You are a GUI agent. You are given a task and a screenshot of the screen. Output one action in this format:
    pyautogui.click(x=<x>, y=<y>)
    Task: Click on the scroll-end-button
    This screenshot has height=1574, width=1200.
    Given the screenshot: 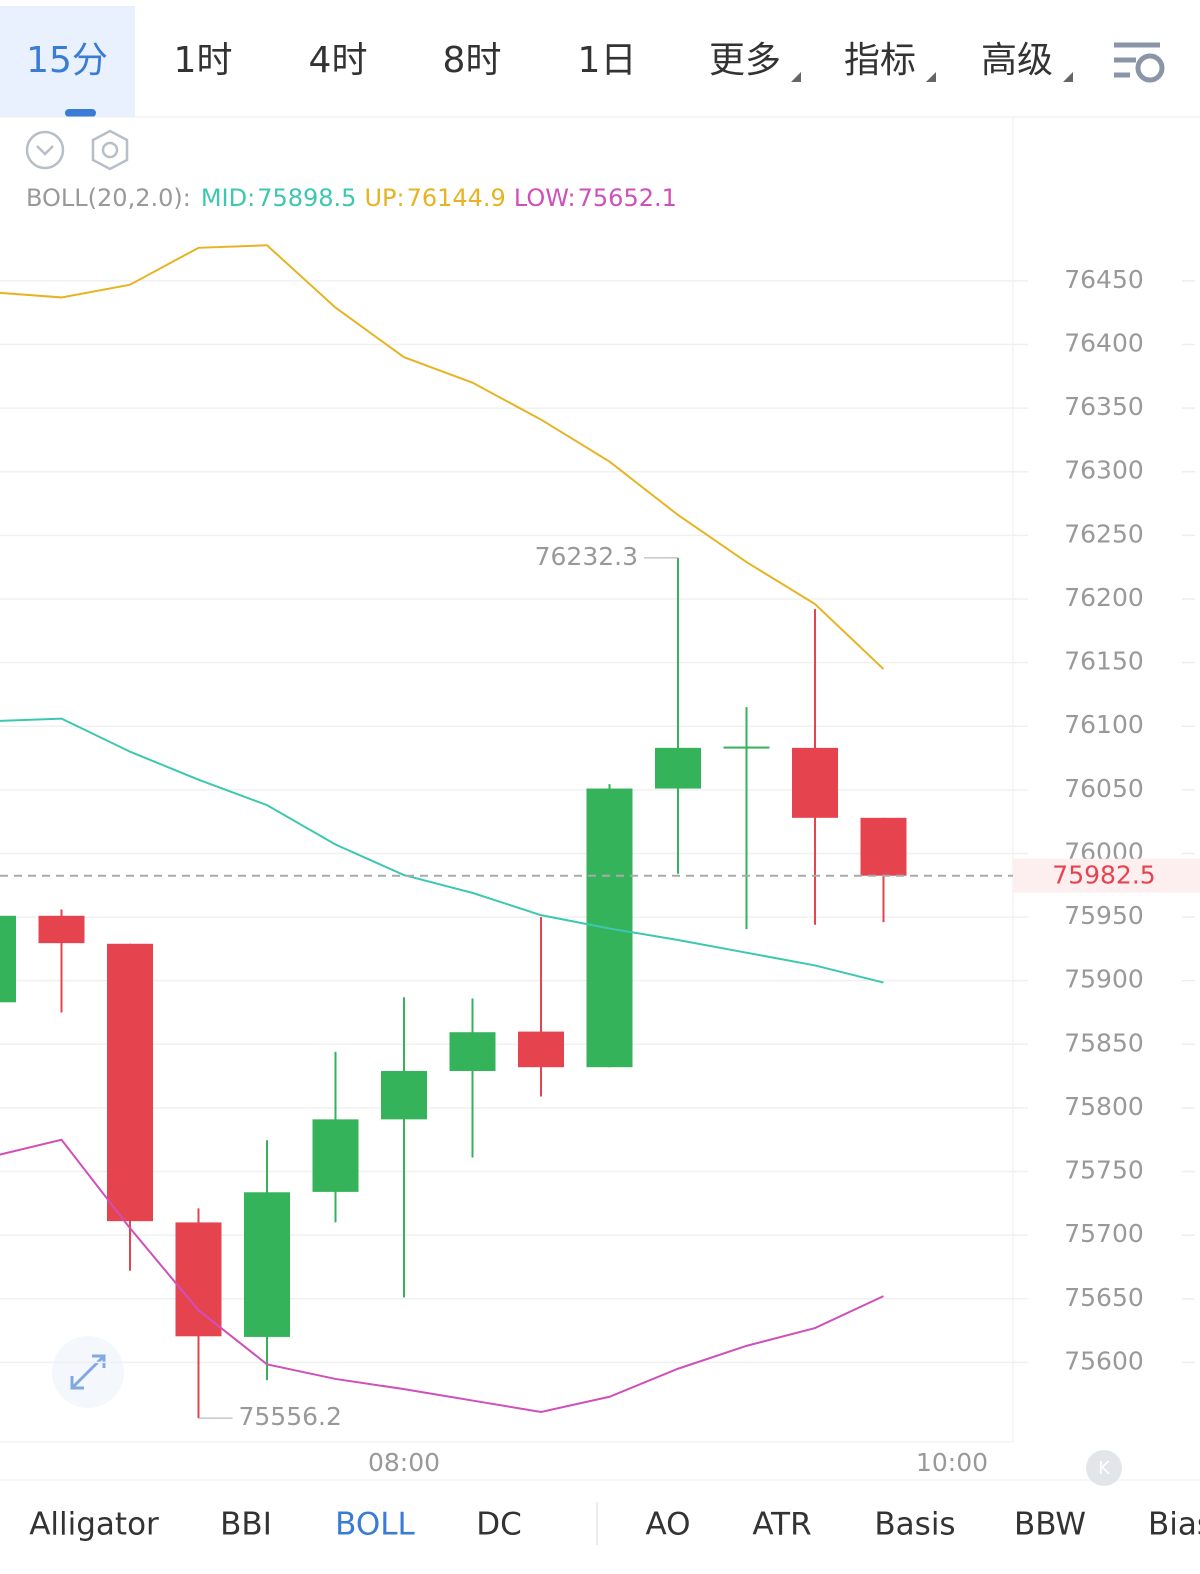 What is the action you would take?
    pyautogui.click(x=1104, y=1468)
    